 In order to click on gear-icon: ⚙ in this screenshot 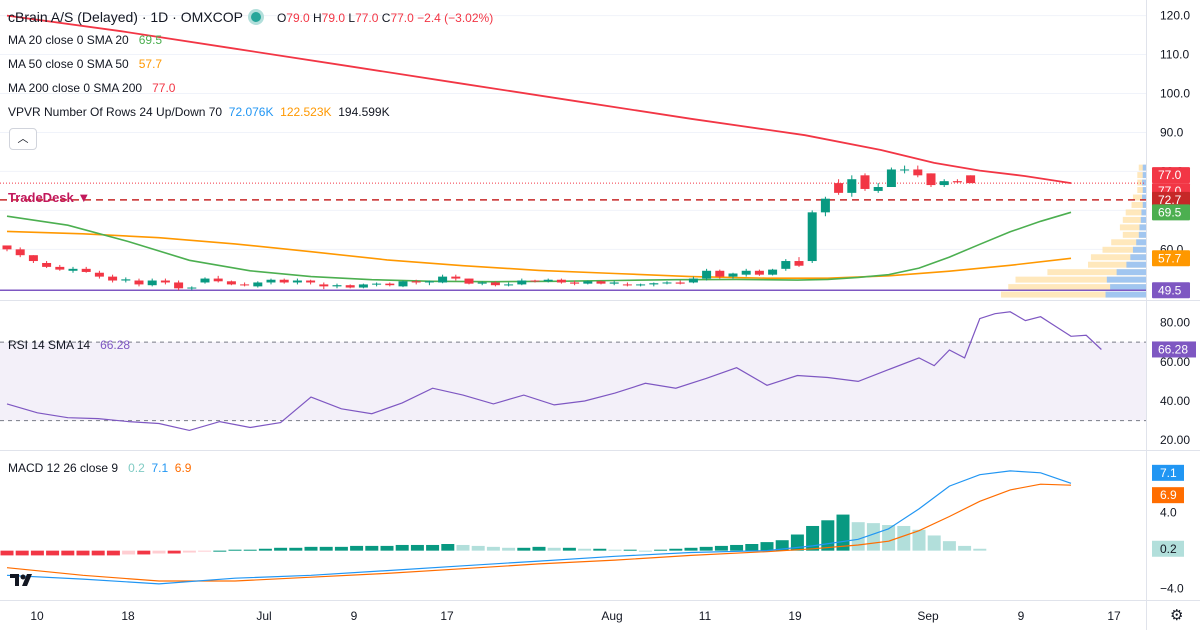, I will do `click(1177, 615)`.